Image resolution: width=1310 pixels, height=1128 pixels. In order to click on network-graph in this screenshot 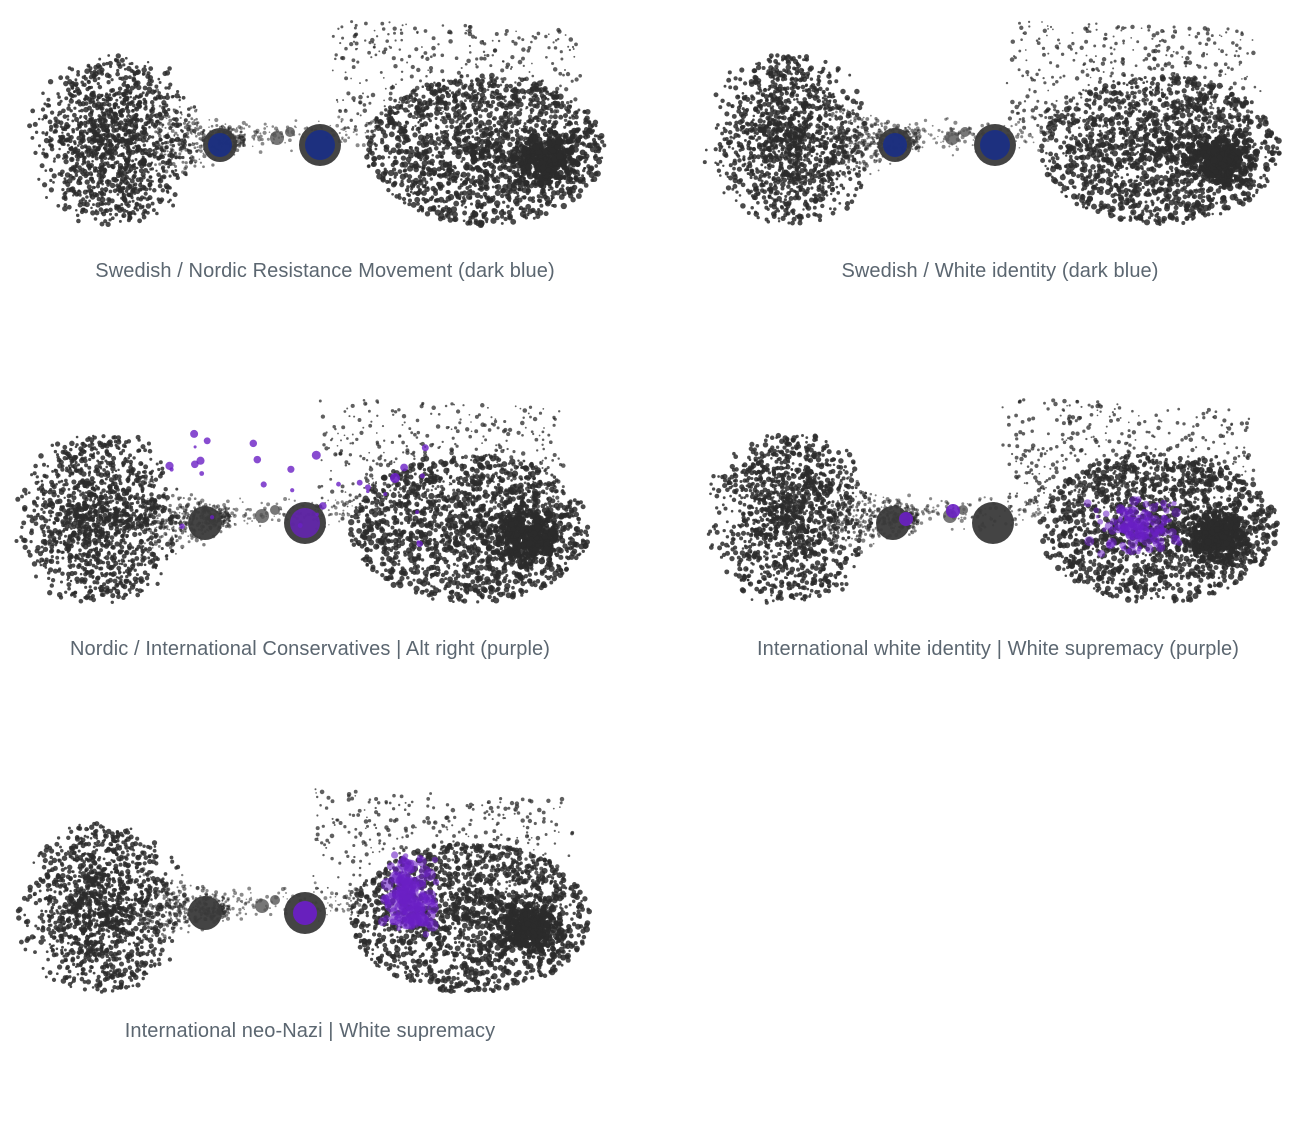, I will do `click(992, 123)`.